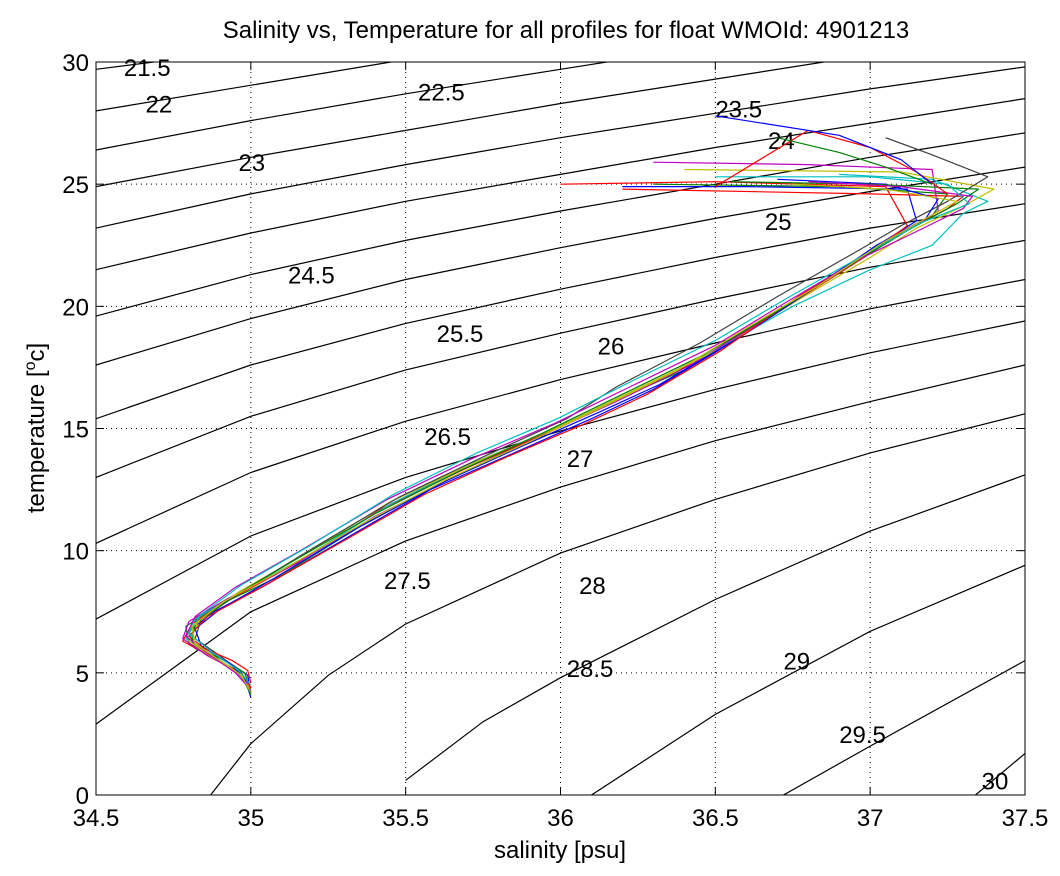 The height and width of the screenshot is (876, 1060). I want to click on y-tick-label: 0, so click(82, 796).